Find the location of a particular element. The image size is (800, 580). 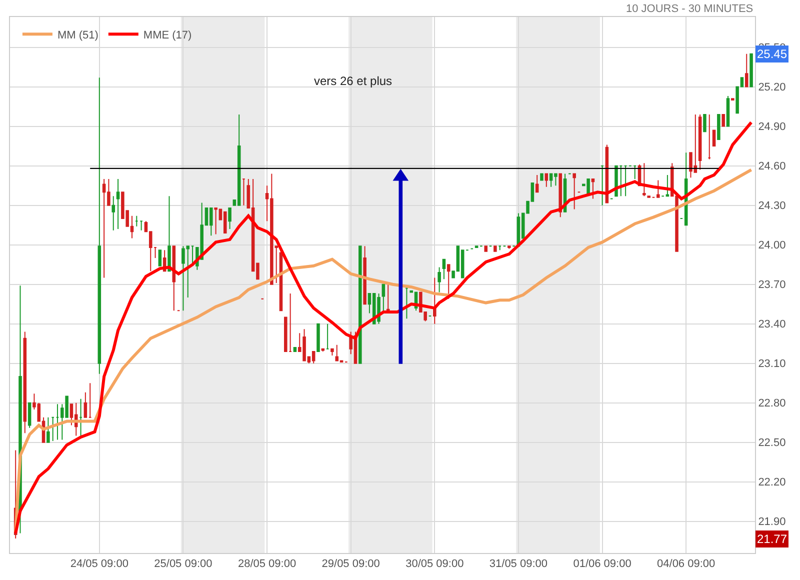

y-tick-label: 22.50 is located at coordinates (772, 443).